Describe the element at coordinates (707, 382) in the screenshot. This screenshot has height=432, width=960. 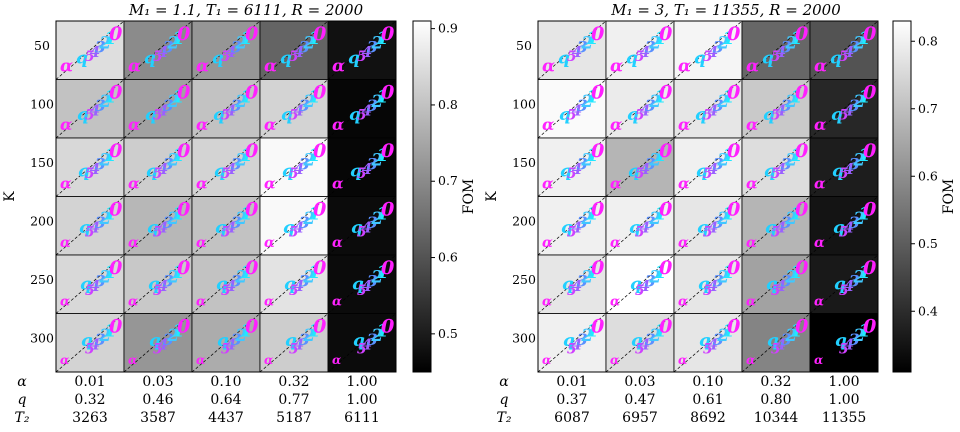
I see `param-value-alpha: 0.10` at that location.